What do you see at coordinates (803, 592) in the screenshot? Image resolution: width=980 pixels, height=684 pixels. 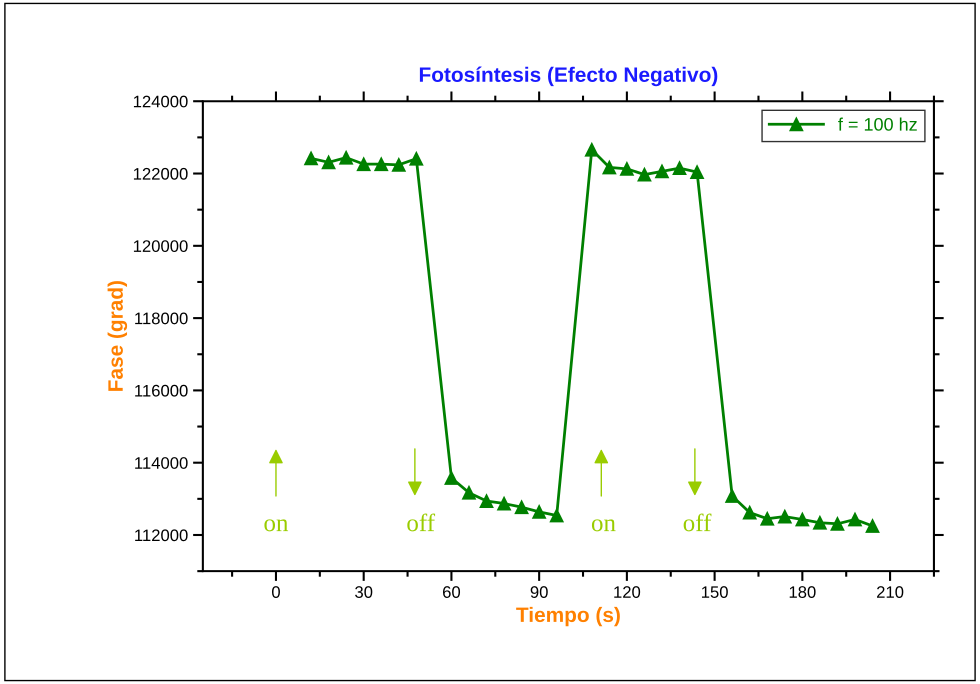 I see `x-tick-label: 180` at bounding box center [803, 592].